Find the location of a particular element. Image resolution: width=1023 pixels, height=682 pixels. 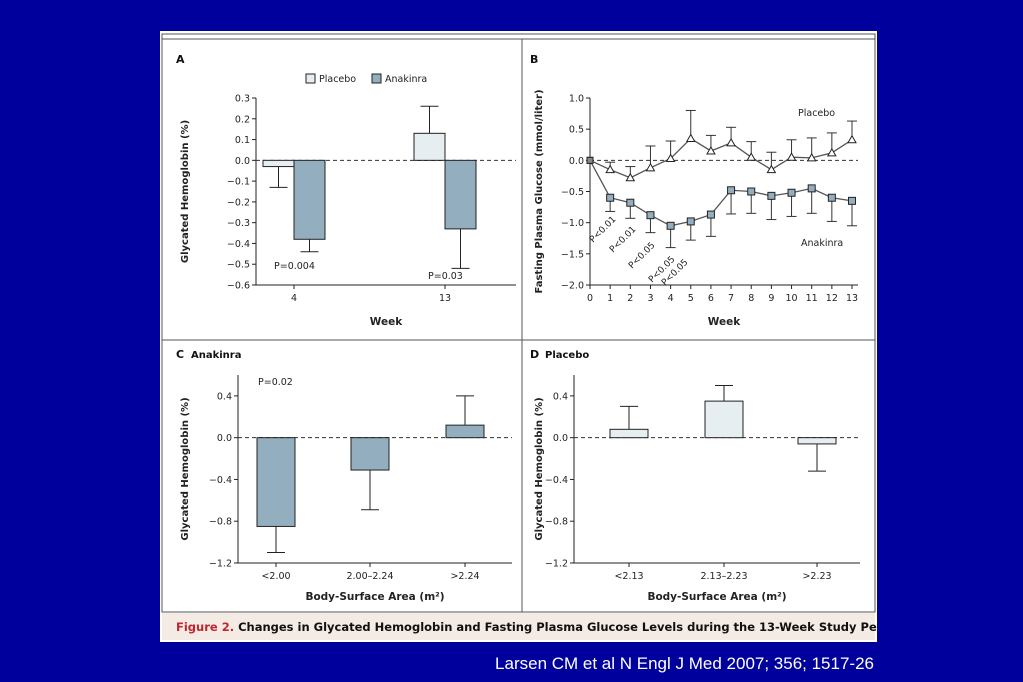

x-tick-label: 1 is located at coordinates (610, 298).